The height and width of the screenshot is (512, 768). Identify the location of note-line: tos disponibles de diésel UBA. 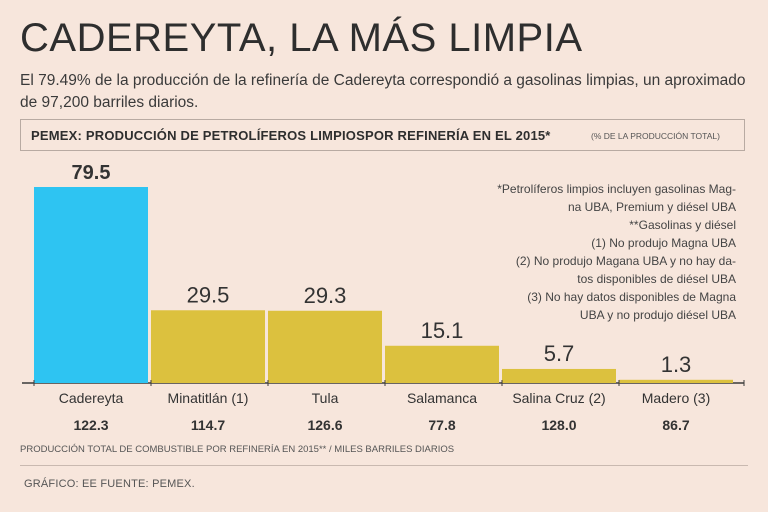
(656, 279).